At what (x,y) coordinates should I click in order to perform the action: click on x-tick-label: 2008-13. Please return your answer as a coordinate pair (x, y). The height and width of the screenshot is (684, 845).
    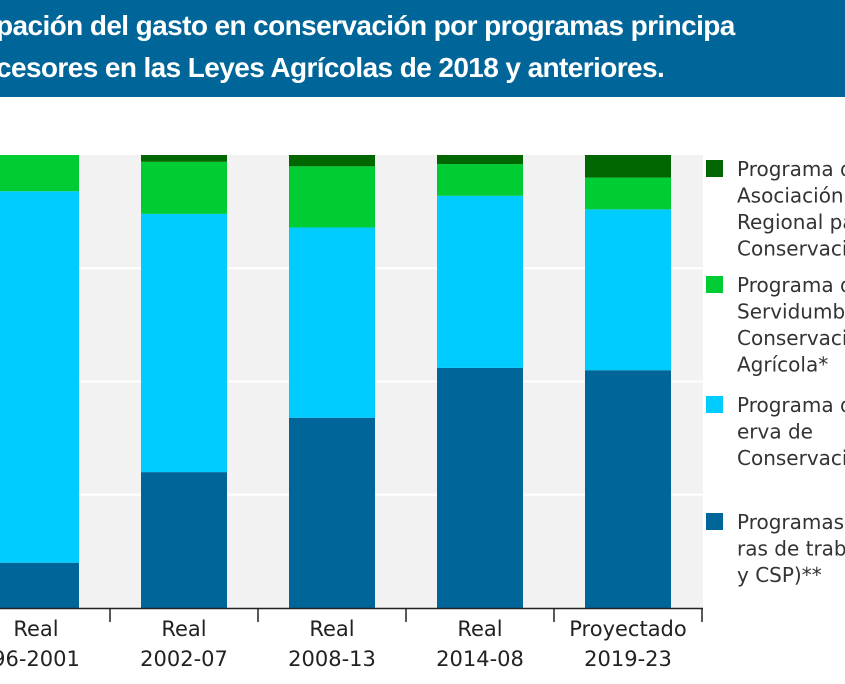
    Looking at the image, I should click on (332, 659).